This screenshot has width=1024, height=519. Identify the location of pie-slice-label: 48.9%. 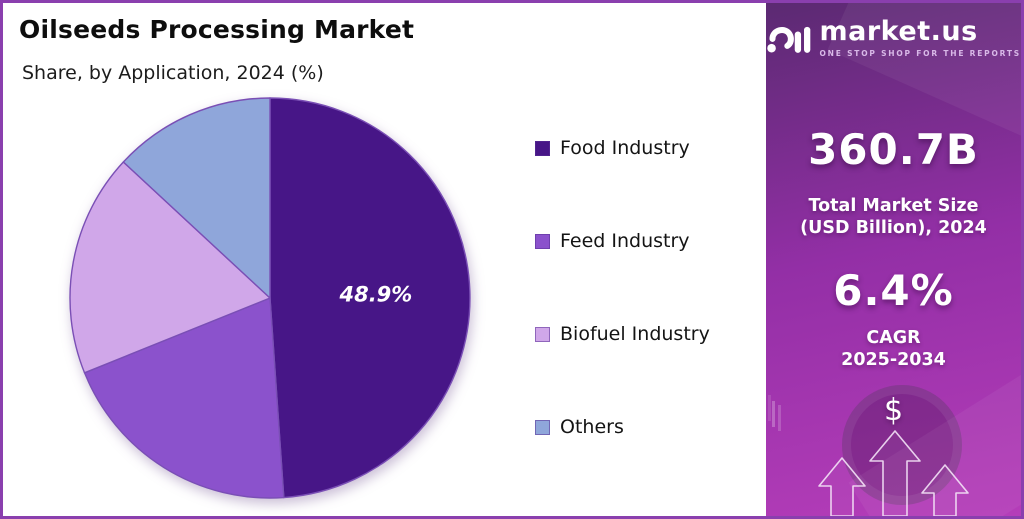
(375, 294).